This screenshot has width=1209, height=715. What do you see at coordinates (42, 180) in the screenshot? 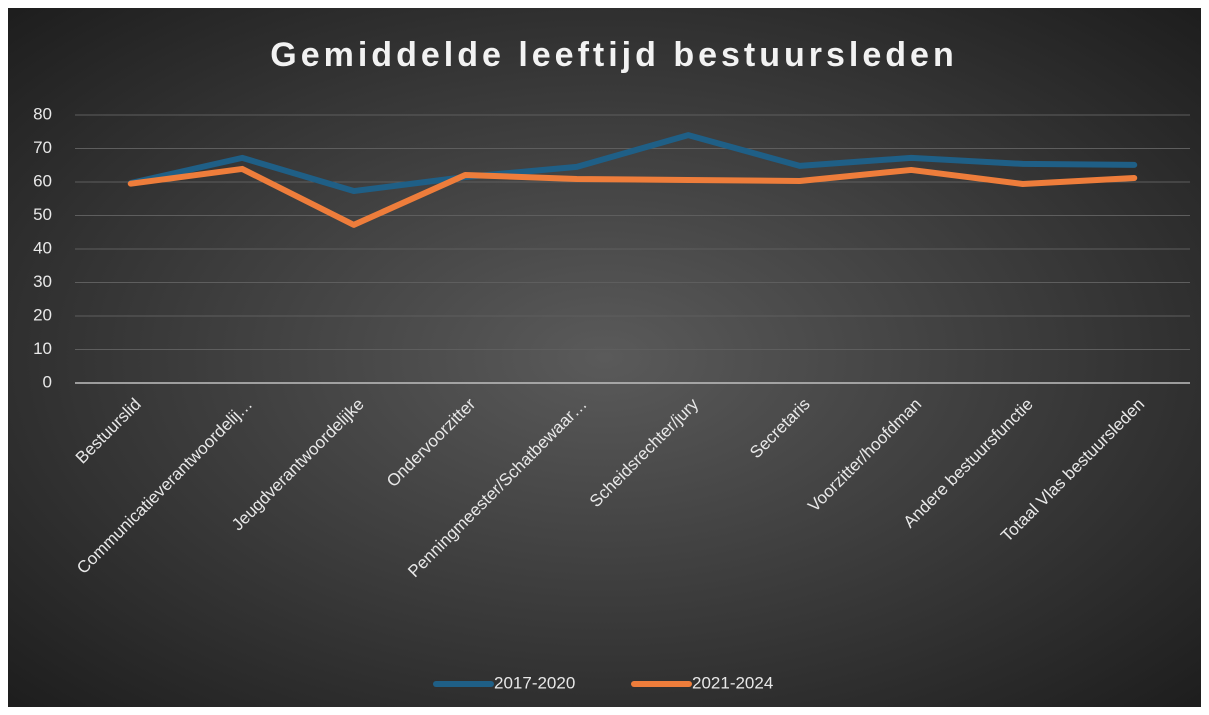
I see `y-tick-label: 60` at bounding box center [42, 180].